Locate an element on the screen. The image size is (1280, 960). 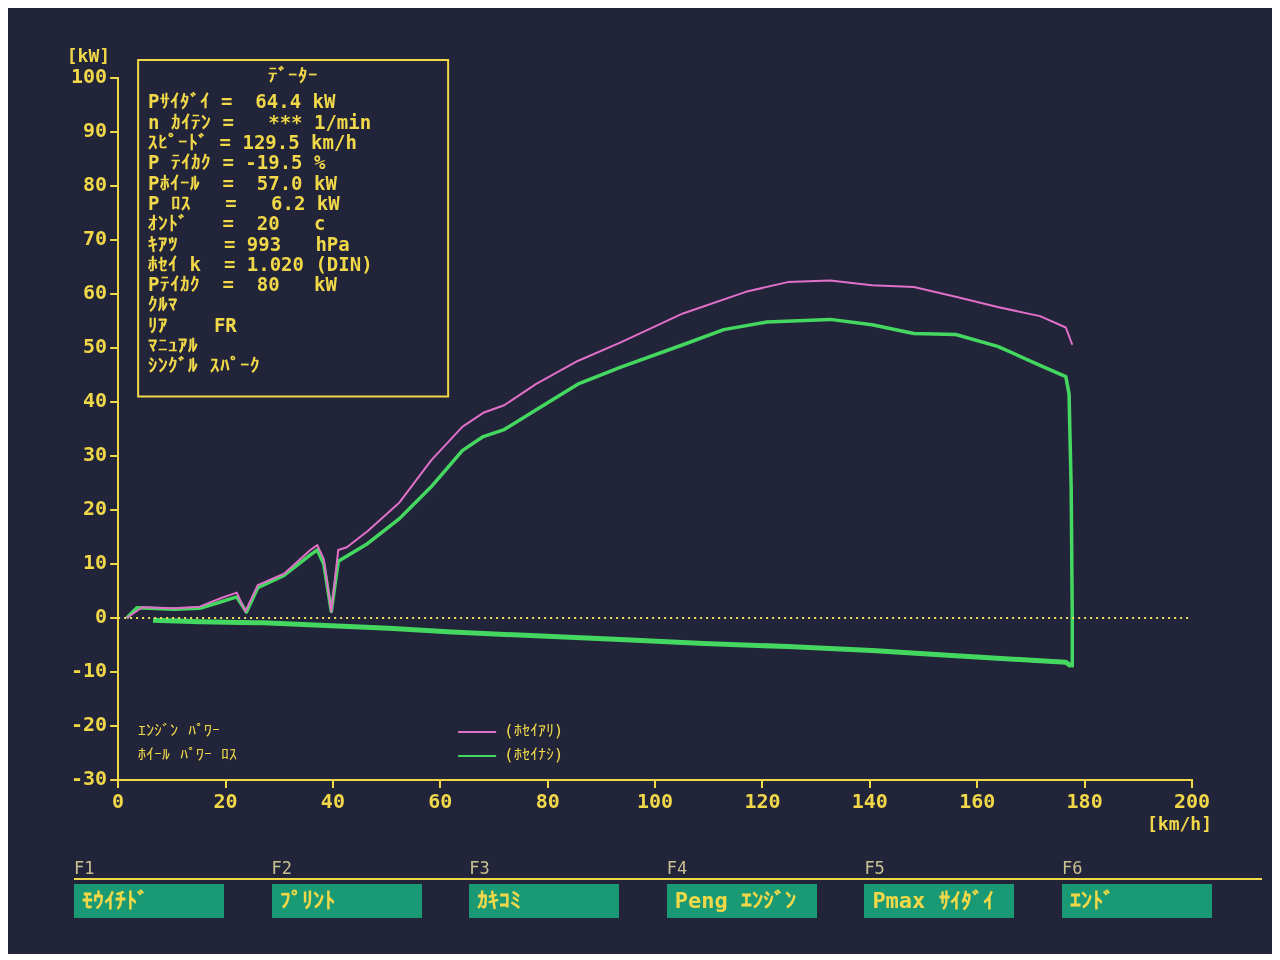
text: F1 is located at coordinates (84, 868).